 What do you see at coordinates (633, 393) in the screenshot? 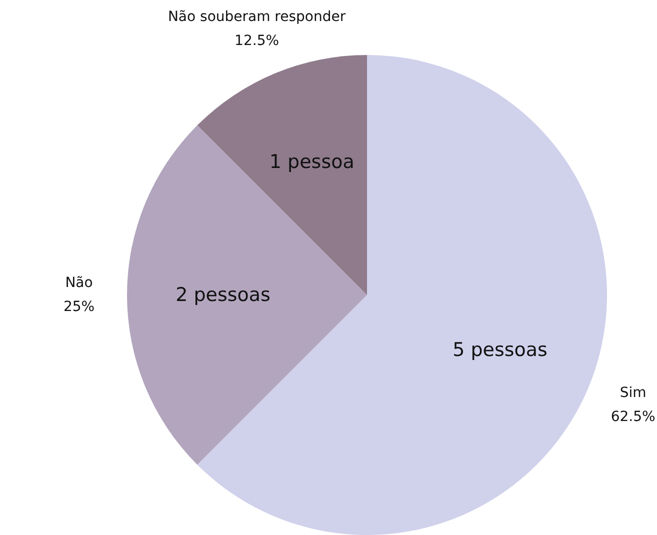
I see `slice-label: Sim` at bounding box center [633, 393].